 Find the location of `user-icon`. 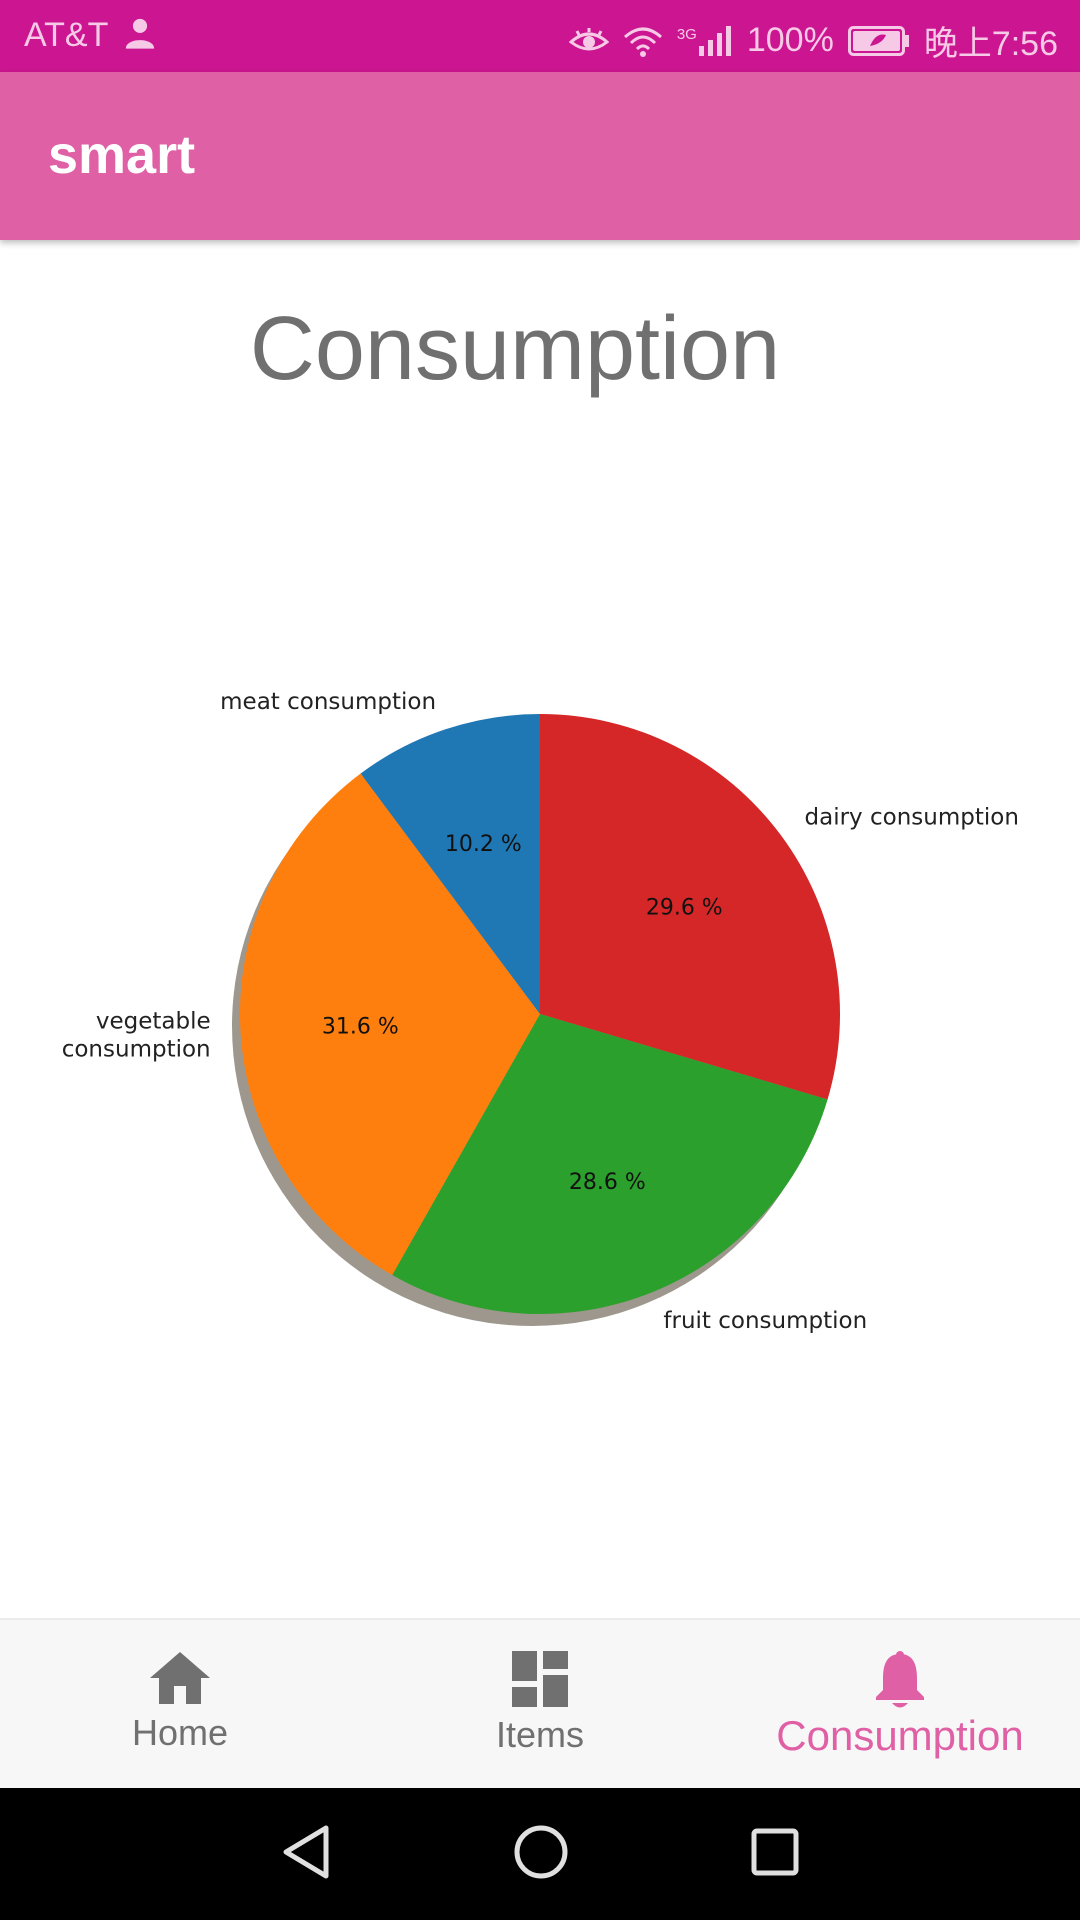

user-icon is located at coordinates (140, 33).